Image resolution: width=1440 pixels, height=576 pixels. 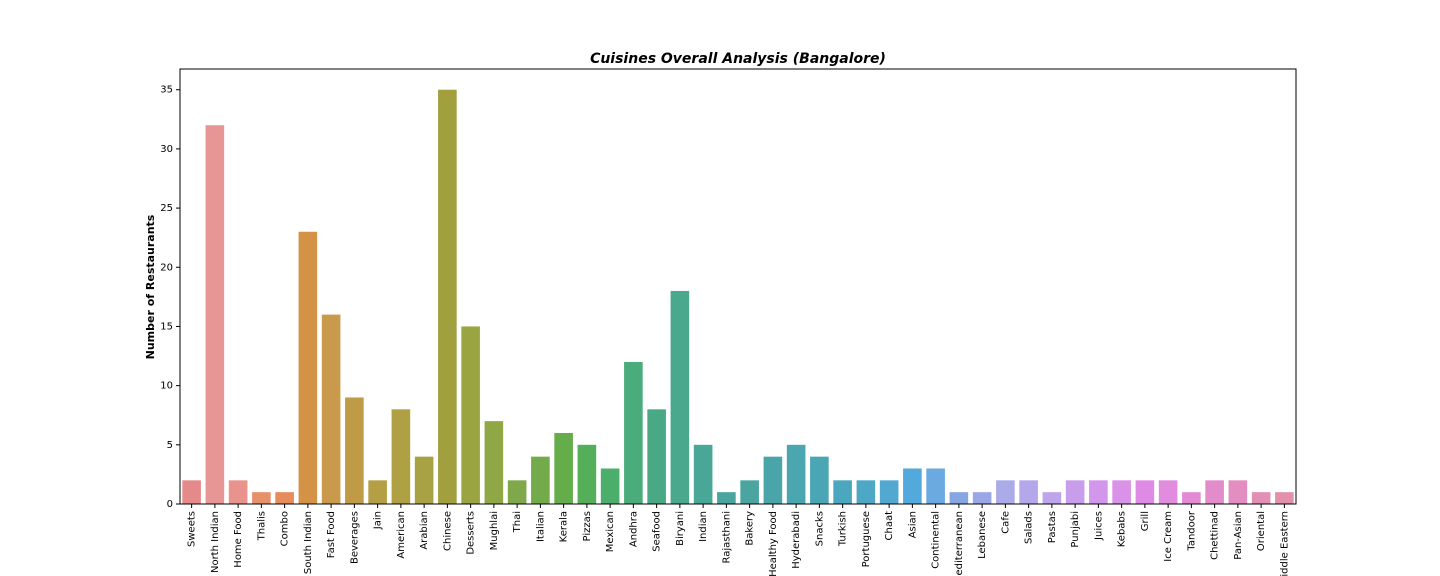 What do you see at coordinates (680, 397) in the screenshot?
I see `bar-biryani` at bounding box center [680, 397].